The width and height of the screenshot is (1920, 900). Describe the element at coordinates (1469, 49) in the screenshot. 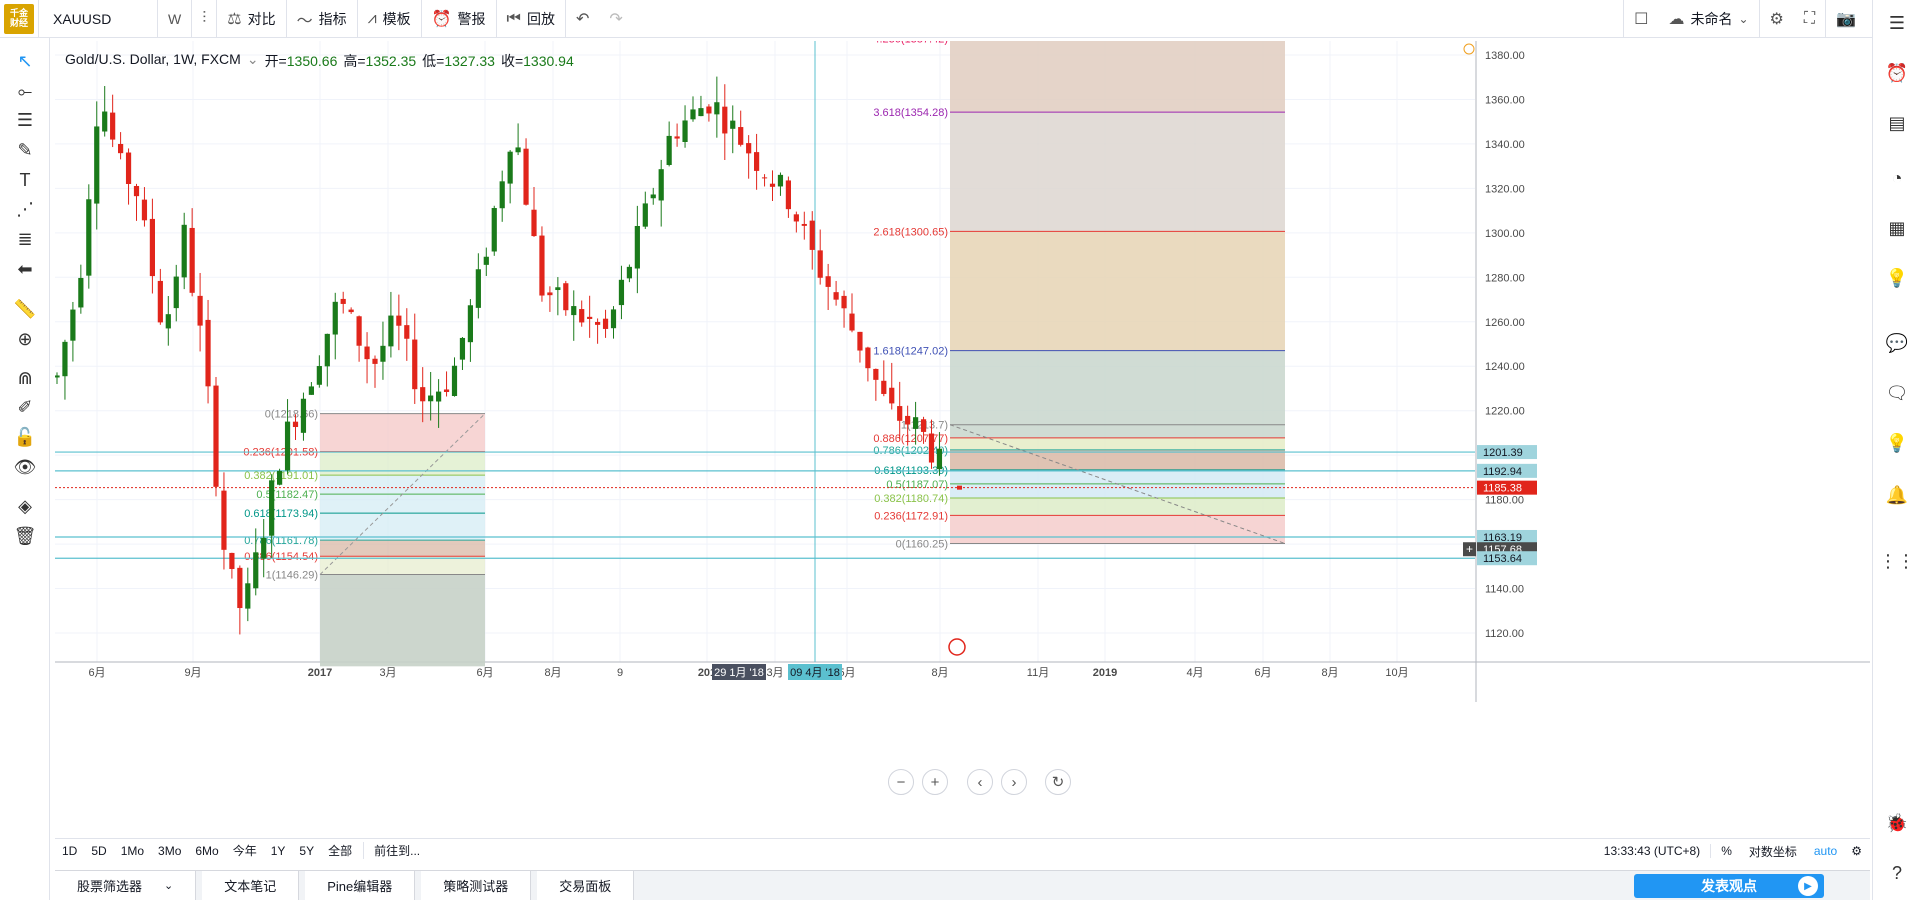

I see `info-icon` at that location.